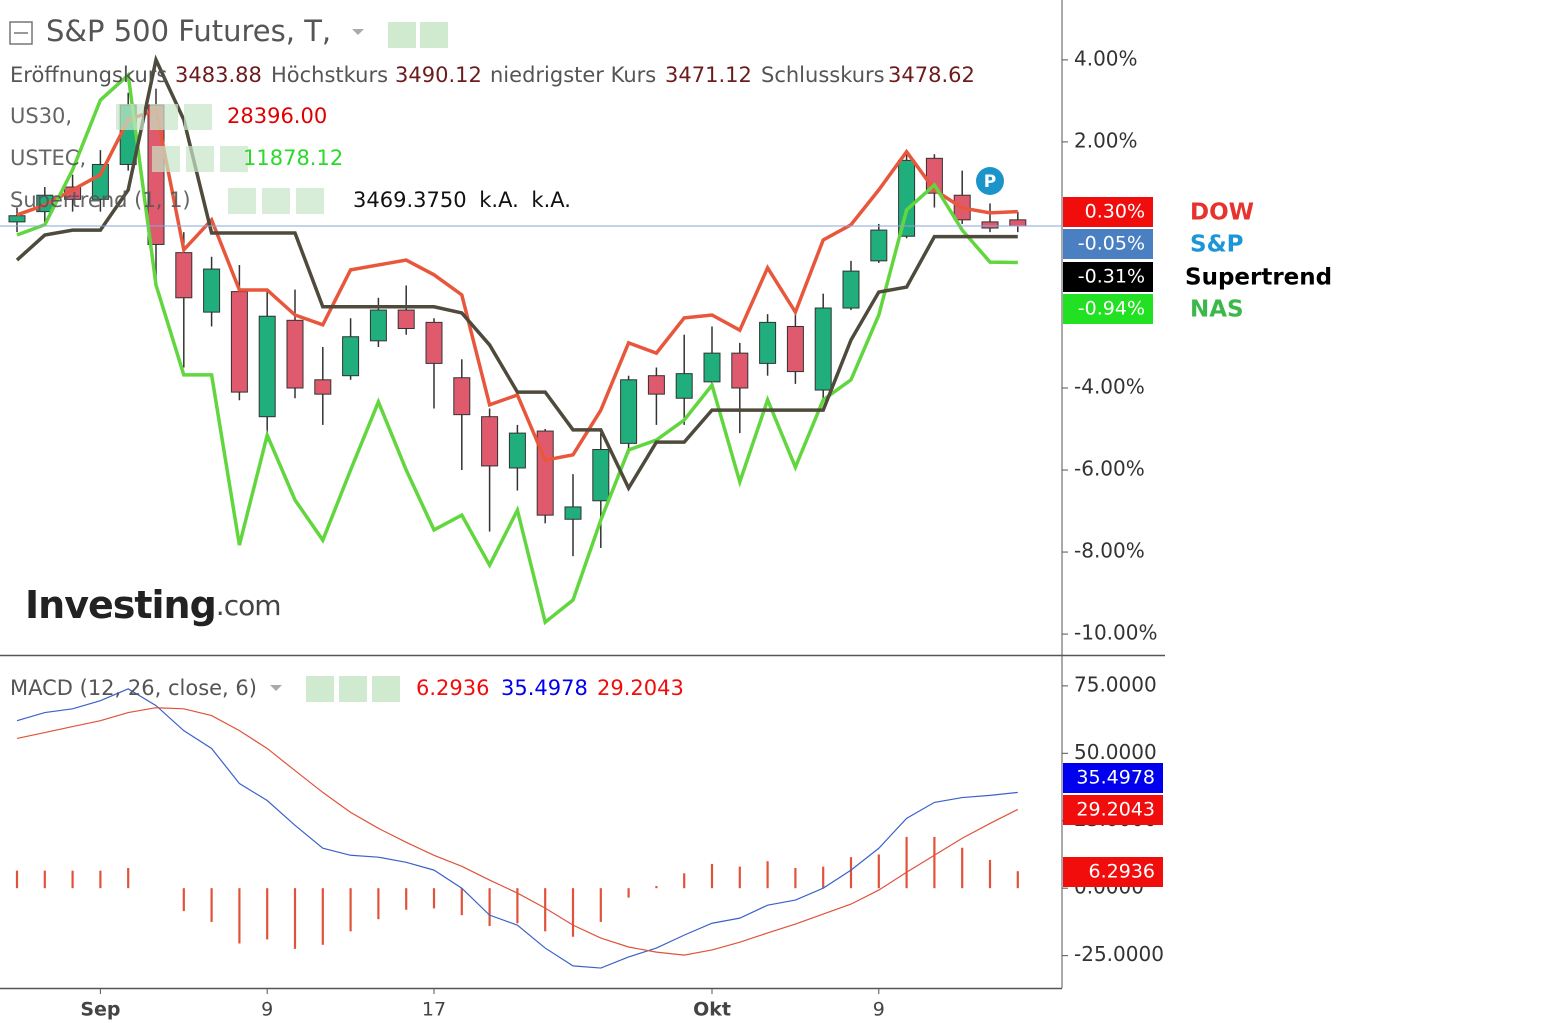 This screenshot has height=1023, width=1560. I want to click on badge-label: -0.31%, so click(1111, 277).